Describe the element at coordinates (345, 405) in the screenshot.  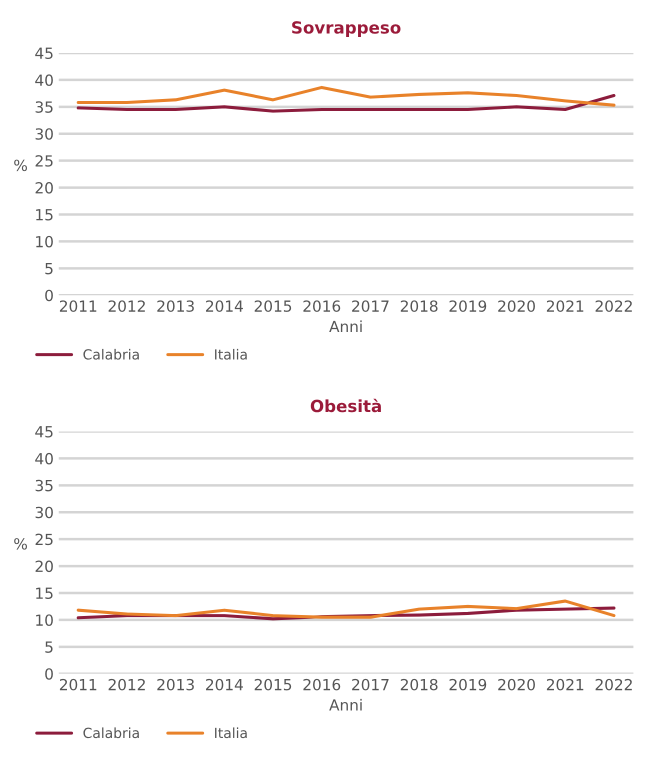
I see `chart-title: Obesità` at that location.